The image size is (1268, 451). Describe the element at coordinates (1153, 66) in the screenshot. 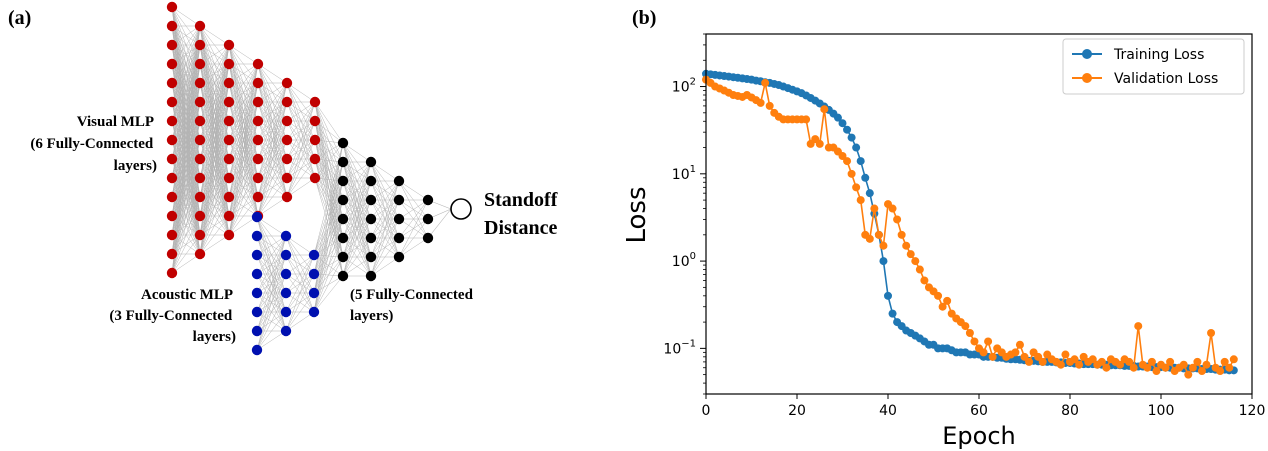

I see `legend-box` at that location.